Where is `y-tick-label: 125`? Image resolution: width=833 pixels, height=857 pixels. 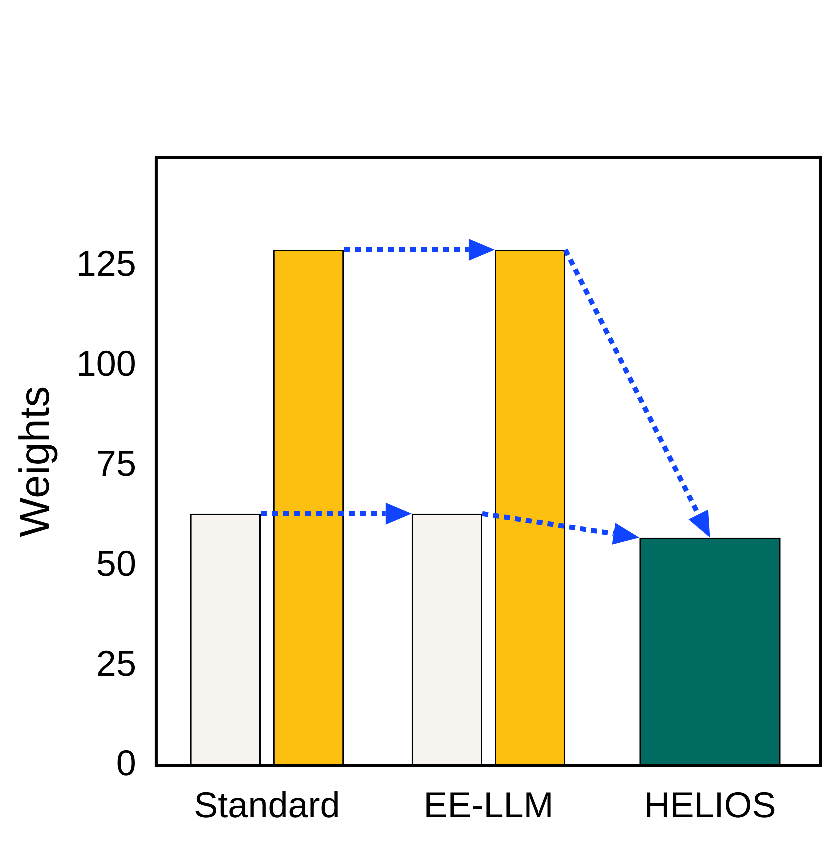 y-tick-label: 125 is located at coordinates (106, 263).